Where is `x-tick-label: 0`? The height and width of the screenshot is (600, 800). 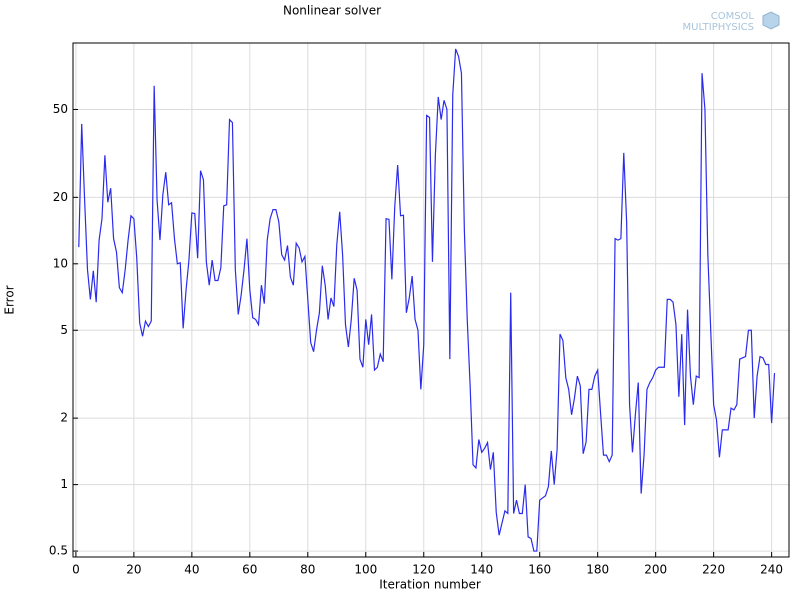 x-tick-label: 0 is located at coordinates (76, 570).